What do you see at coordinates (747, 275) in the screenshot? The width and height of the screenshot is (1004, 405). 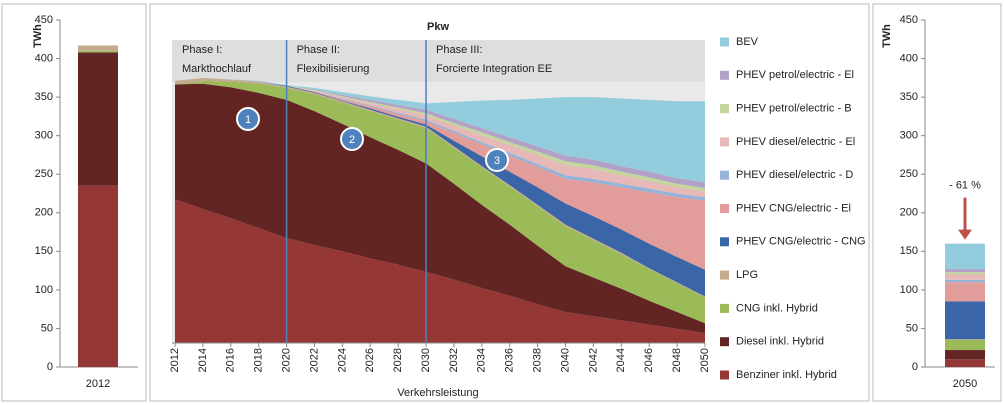 I see `legend-label: LPG` at bounding box center [747, 275].